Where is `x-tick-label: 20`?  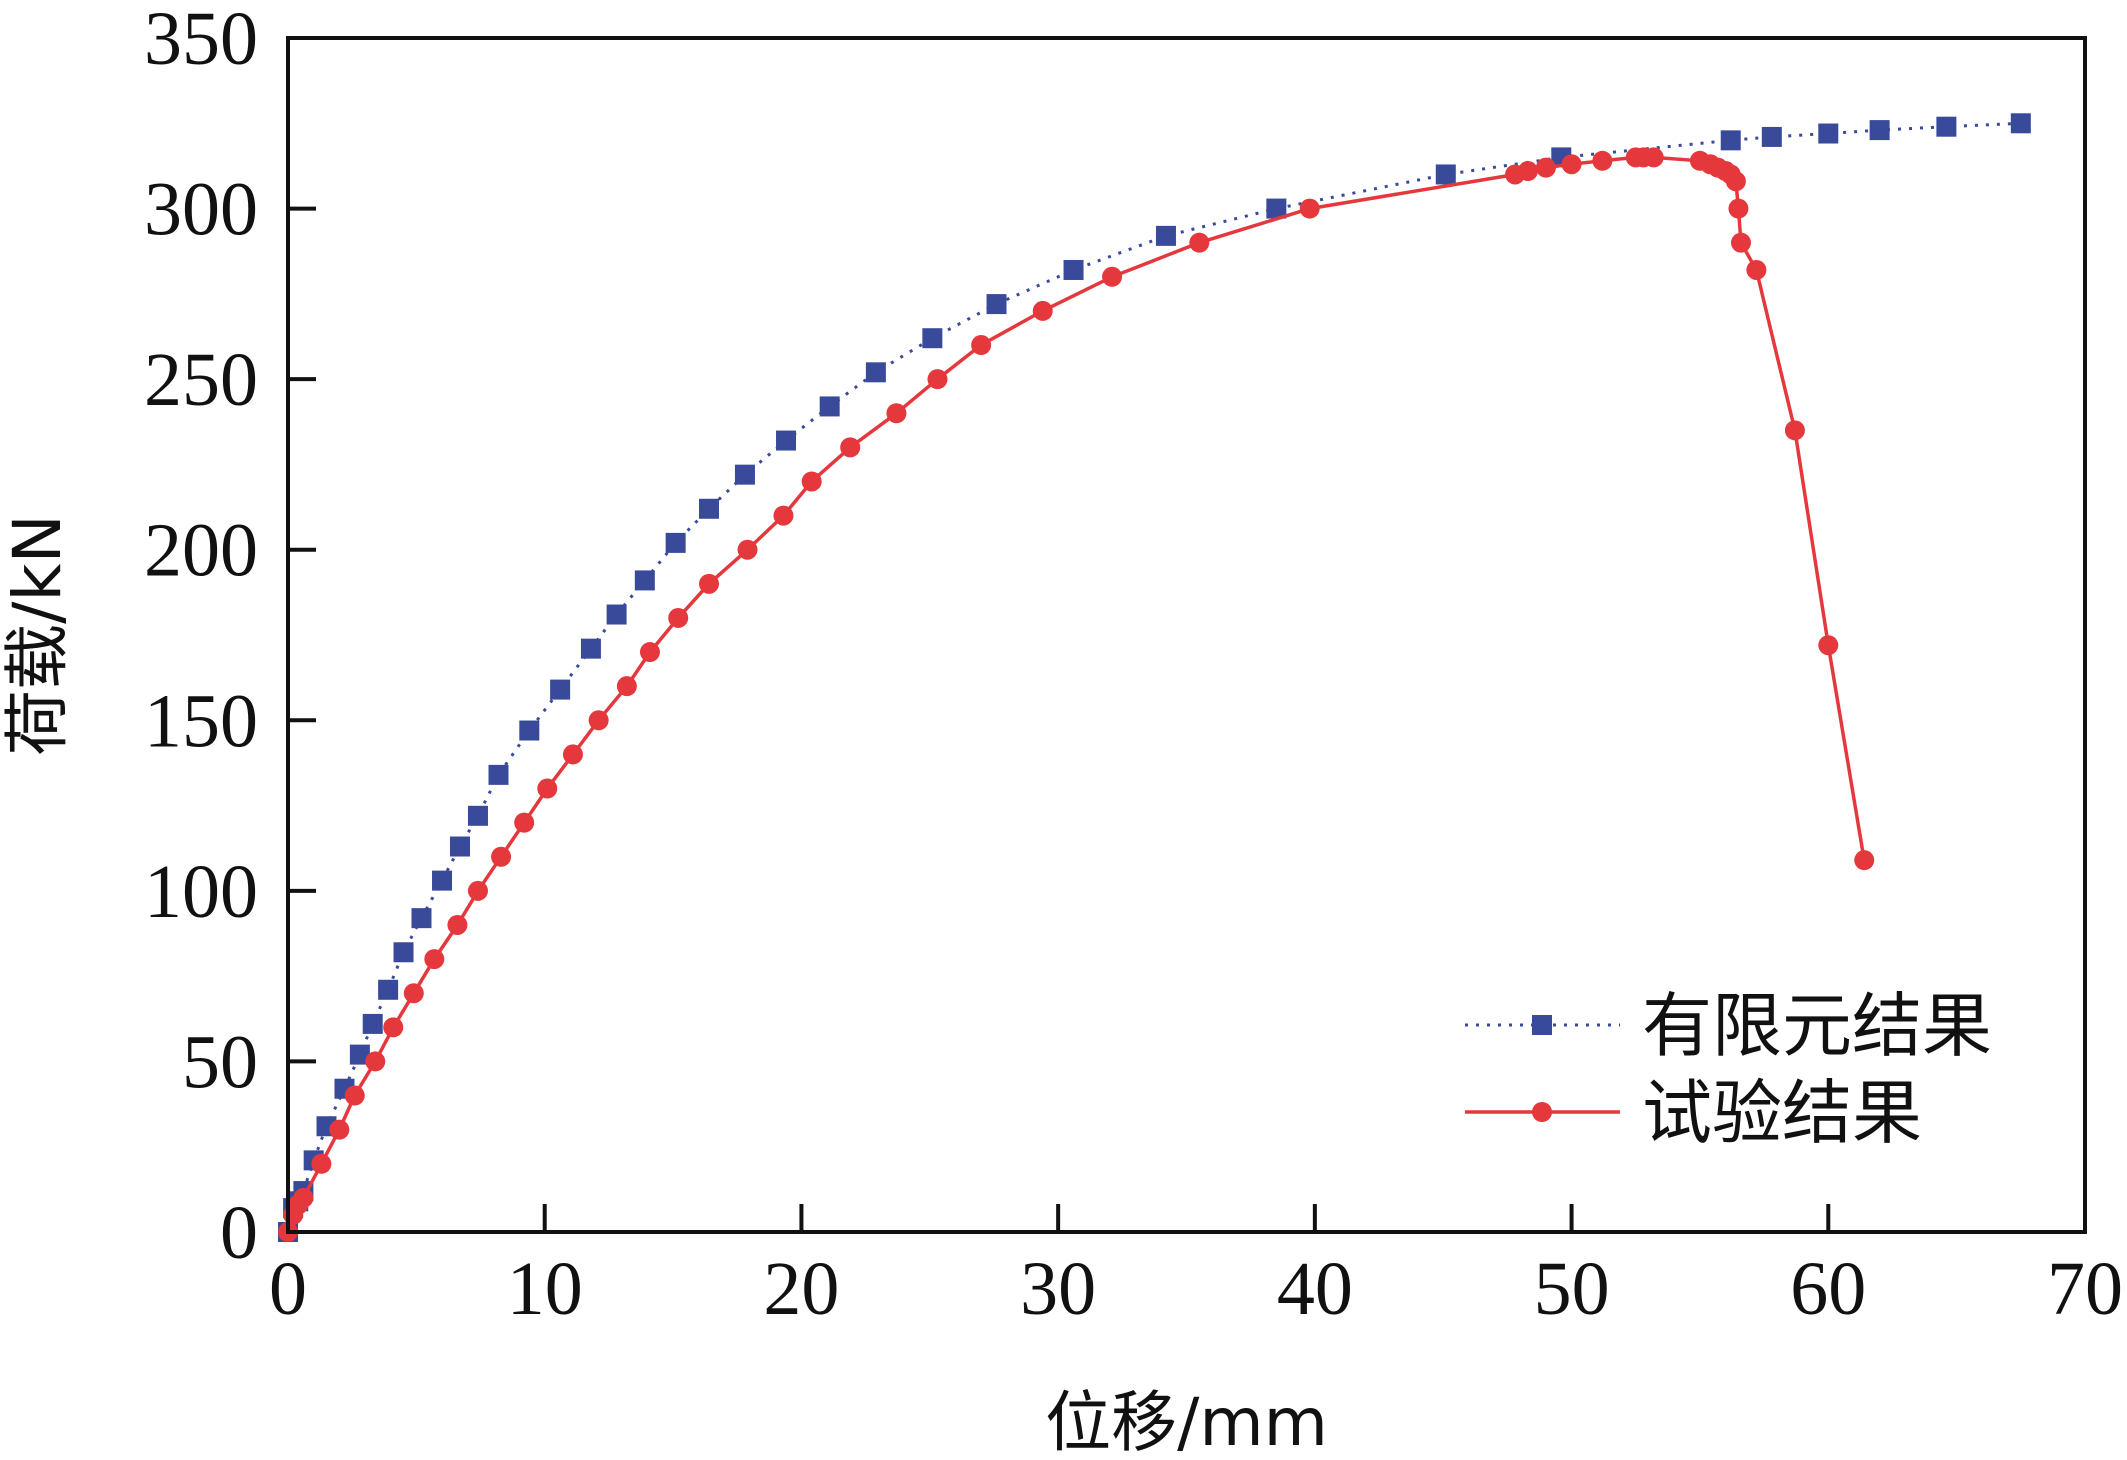 x-tick-label: 20 is located at coordinates (801, 1289).